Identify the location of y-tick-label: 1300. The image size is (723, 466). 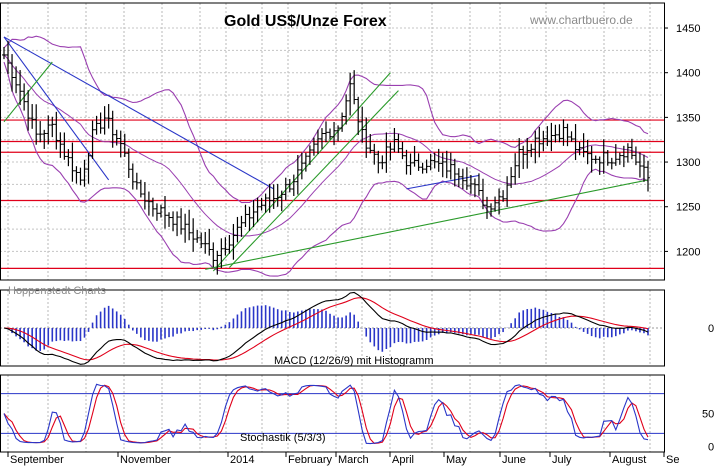
(688, 163).